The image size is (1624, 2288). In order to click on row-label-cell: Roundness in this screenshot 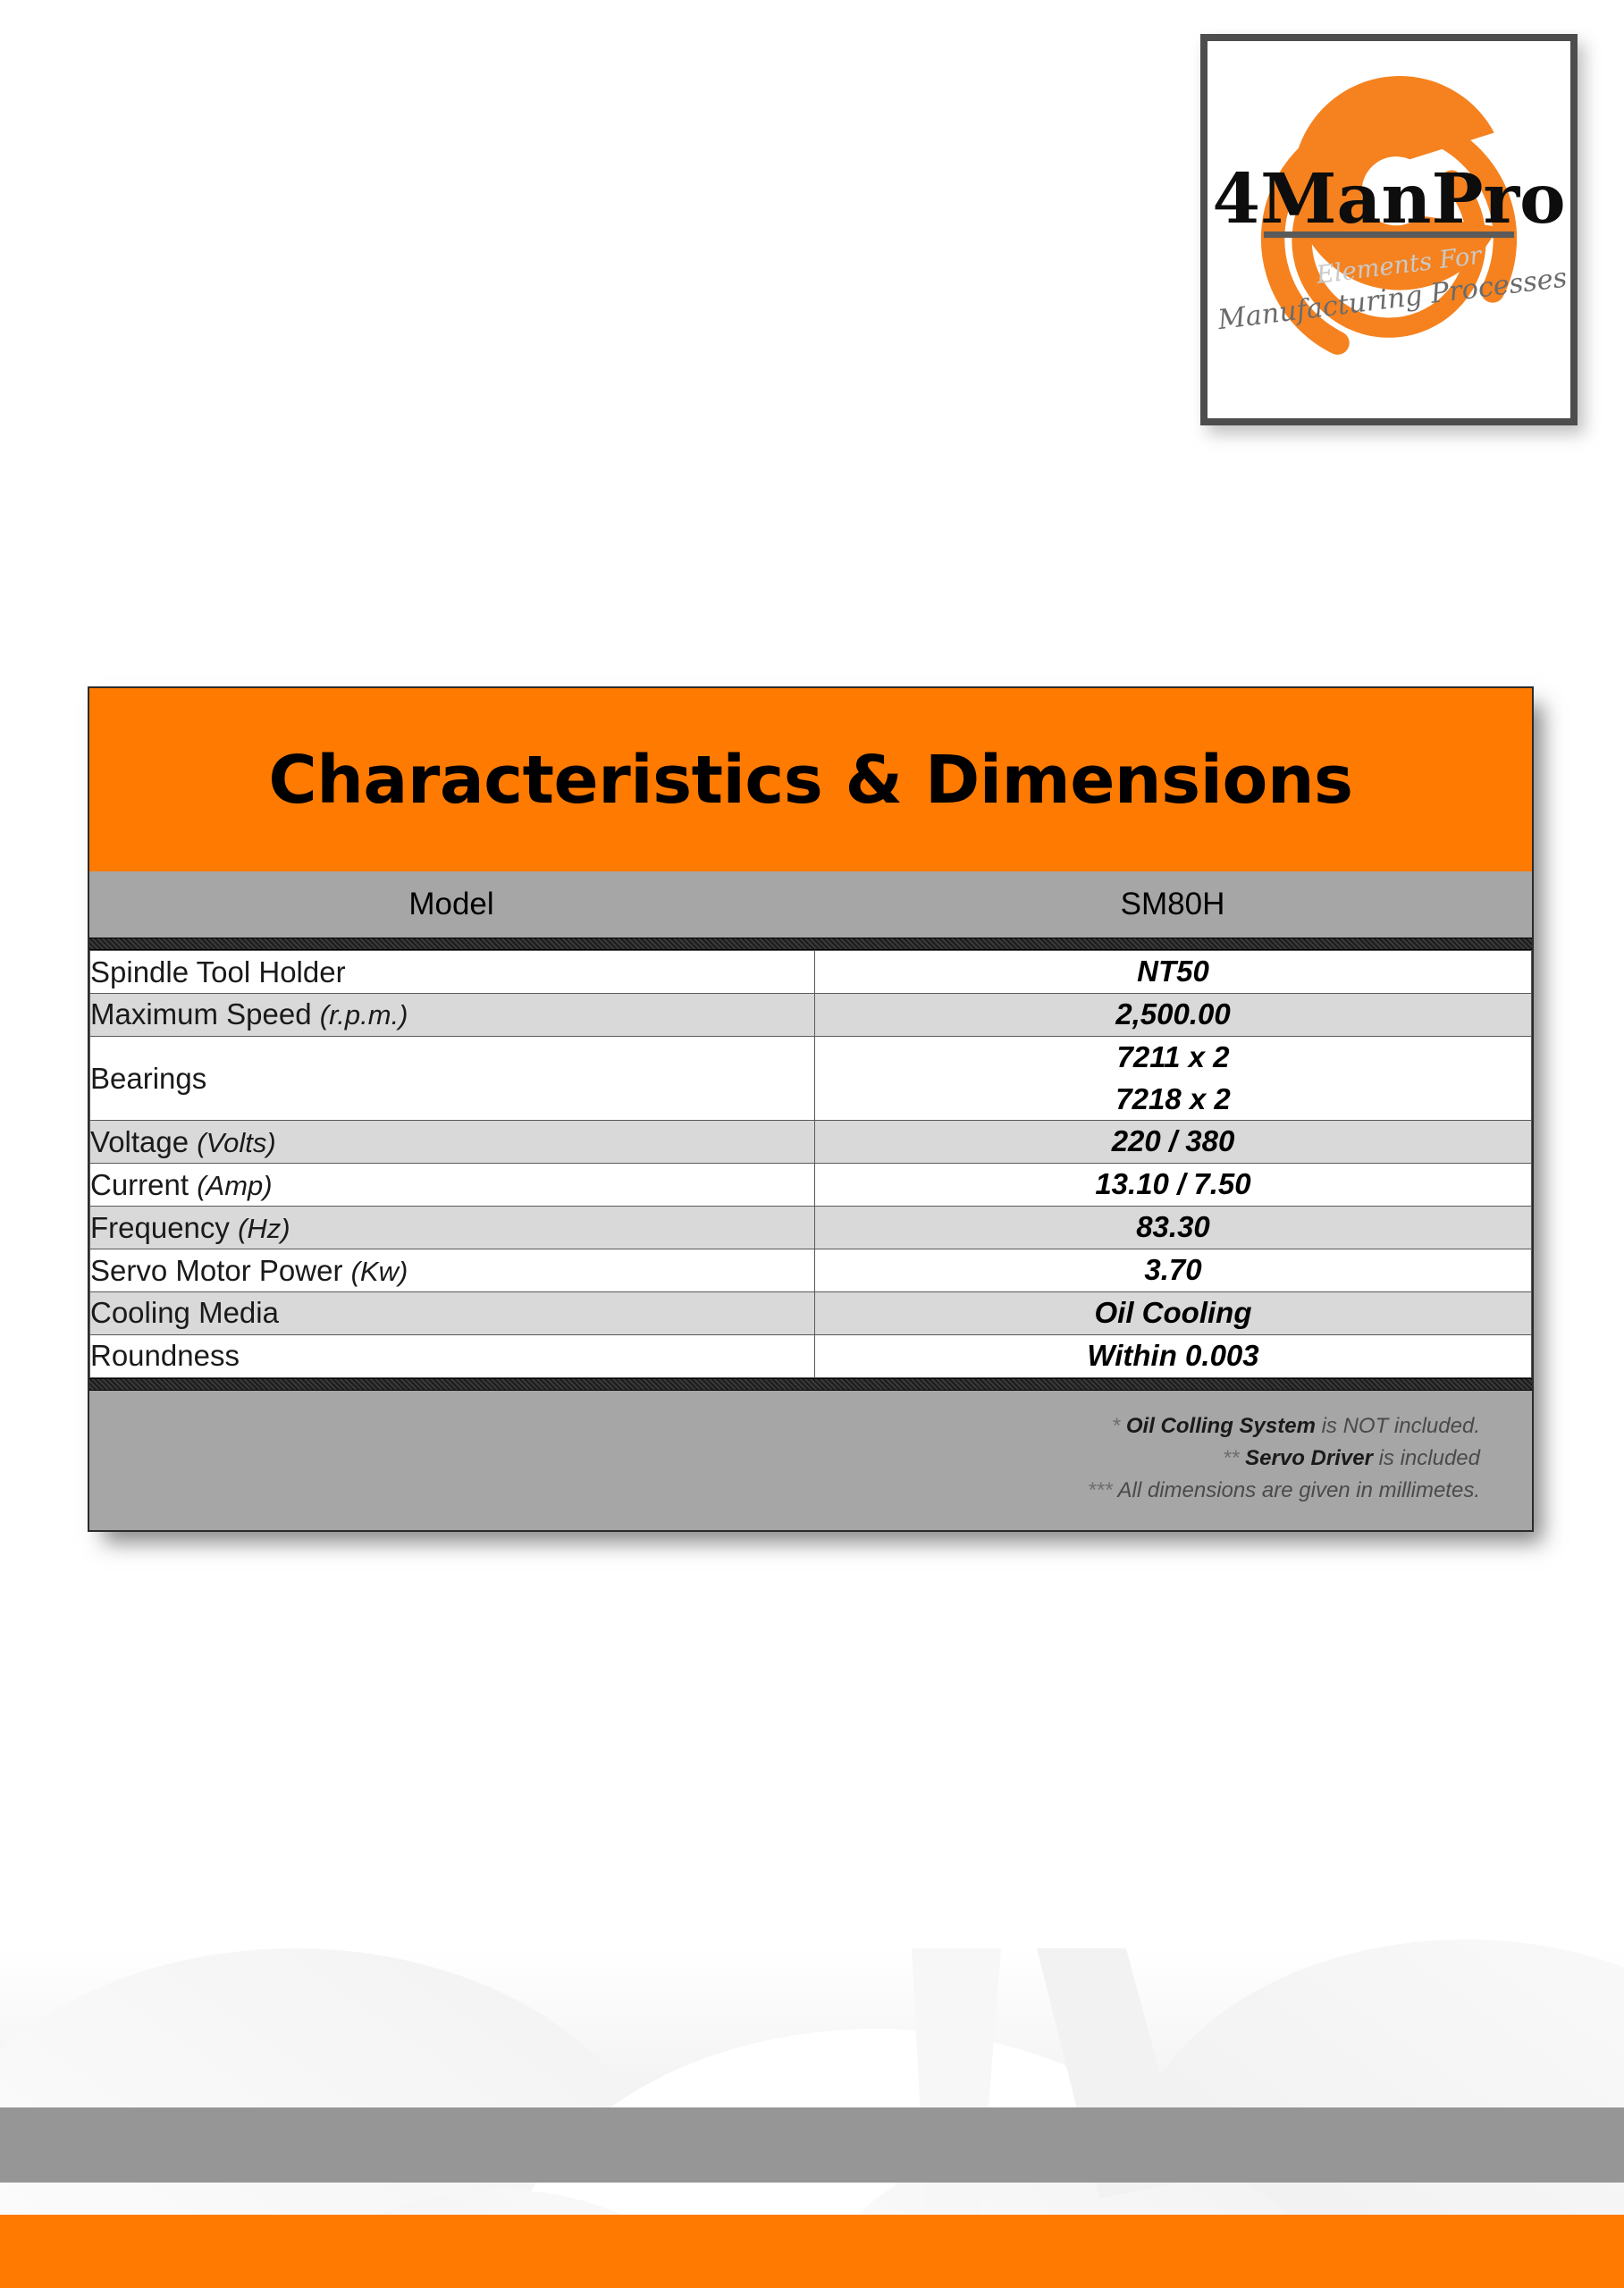, I will do `click(452, 1356)`.